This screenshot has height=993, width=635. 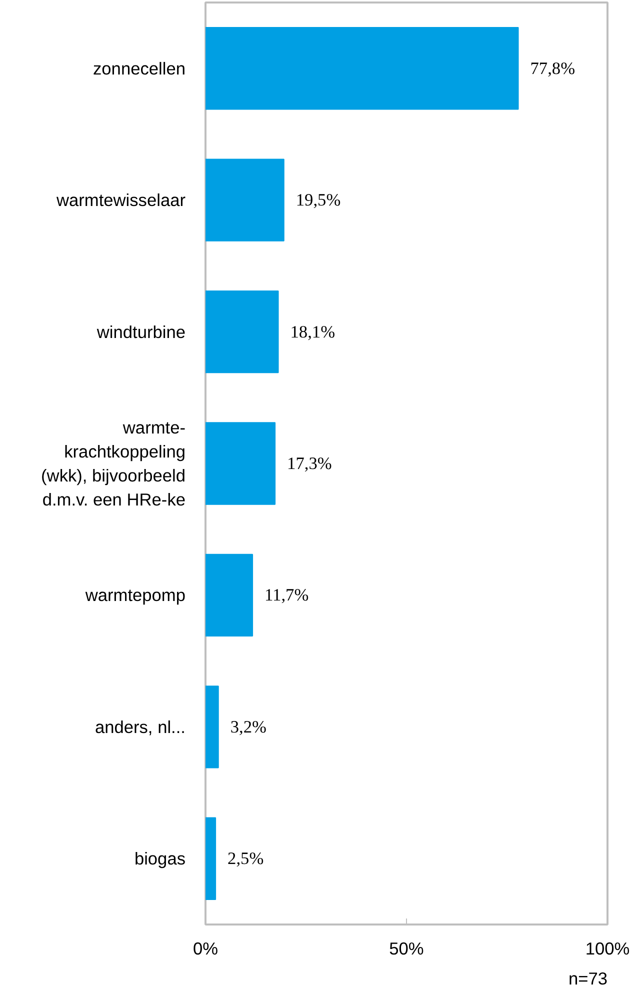 I want to click on y-tick-label: biogas, so click(x=160, y=858).